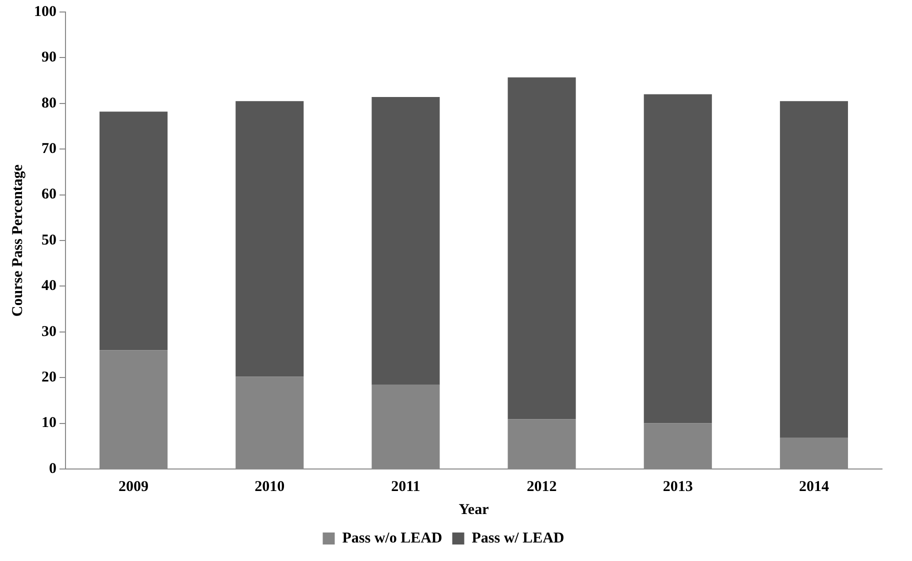  What do you see at coordinates (518, 538) in the screenshot?
I see `legend-label: Pass w/ LEAD` at bounding box center [518, 538].